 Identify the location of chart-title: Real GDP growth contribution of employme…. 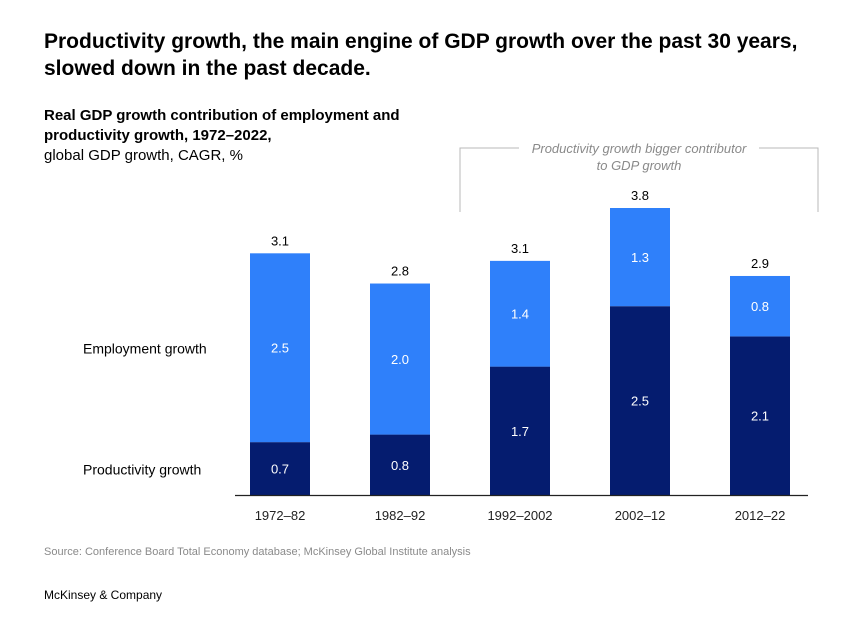
(222, 125).